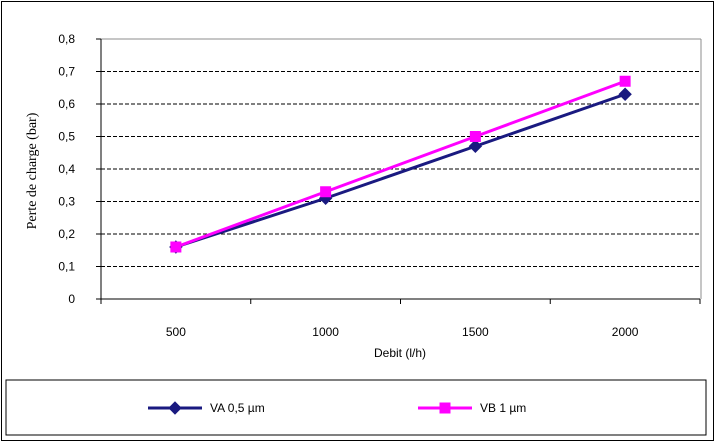  Describe the element at coordinates (176, 332) in the screenshot. I see `x-tick-label: 500` at that location.